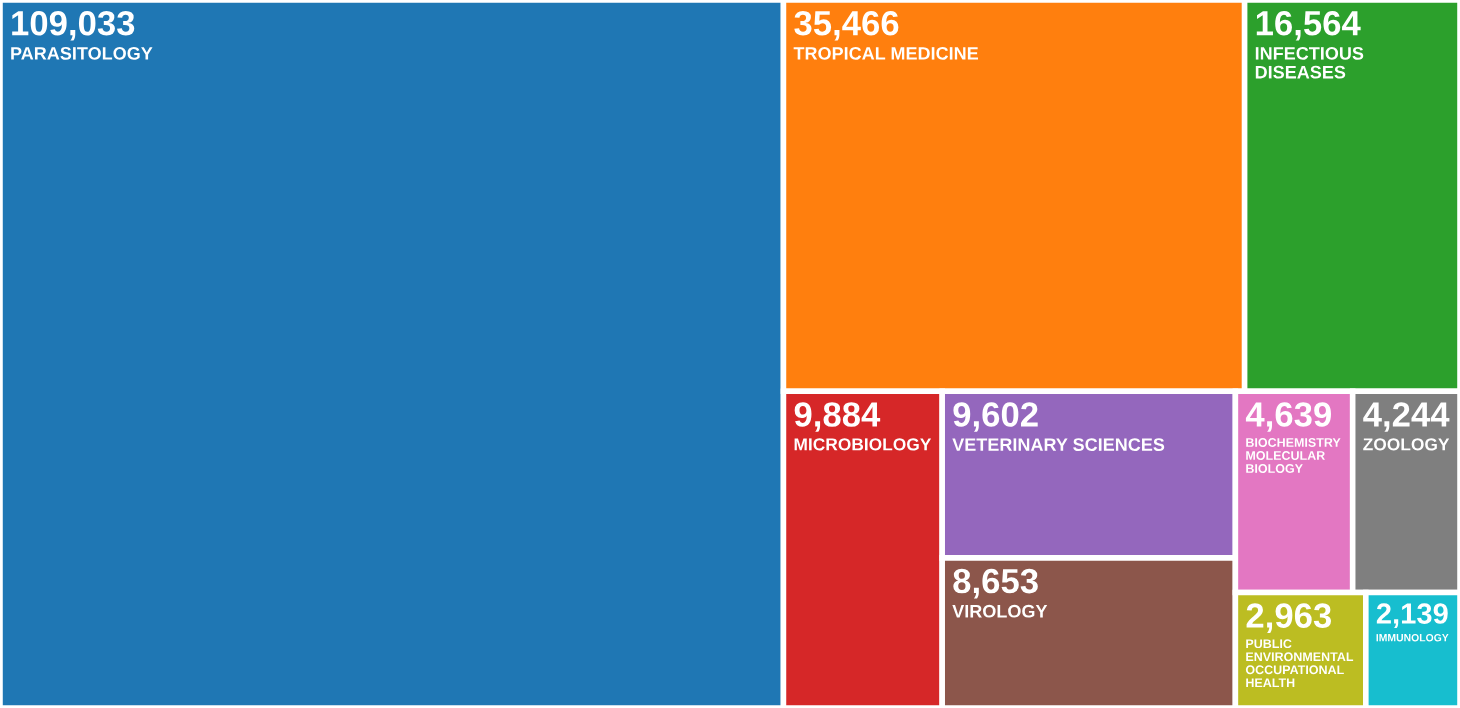  Describe the element at coordinates (995, 583) in the screenshot. I see `data-label: 8,653` at that location.